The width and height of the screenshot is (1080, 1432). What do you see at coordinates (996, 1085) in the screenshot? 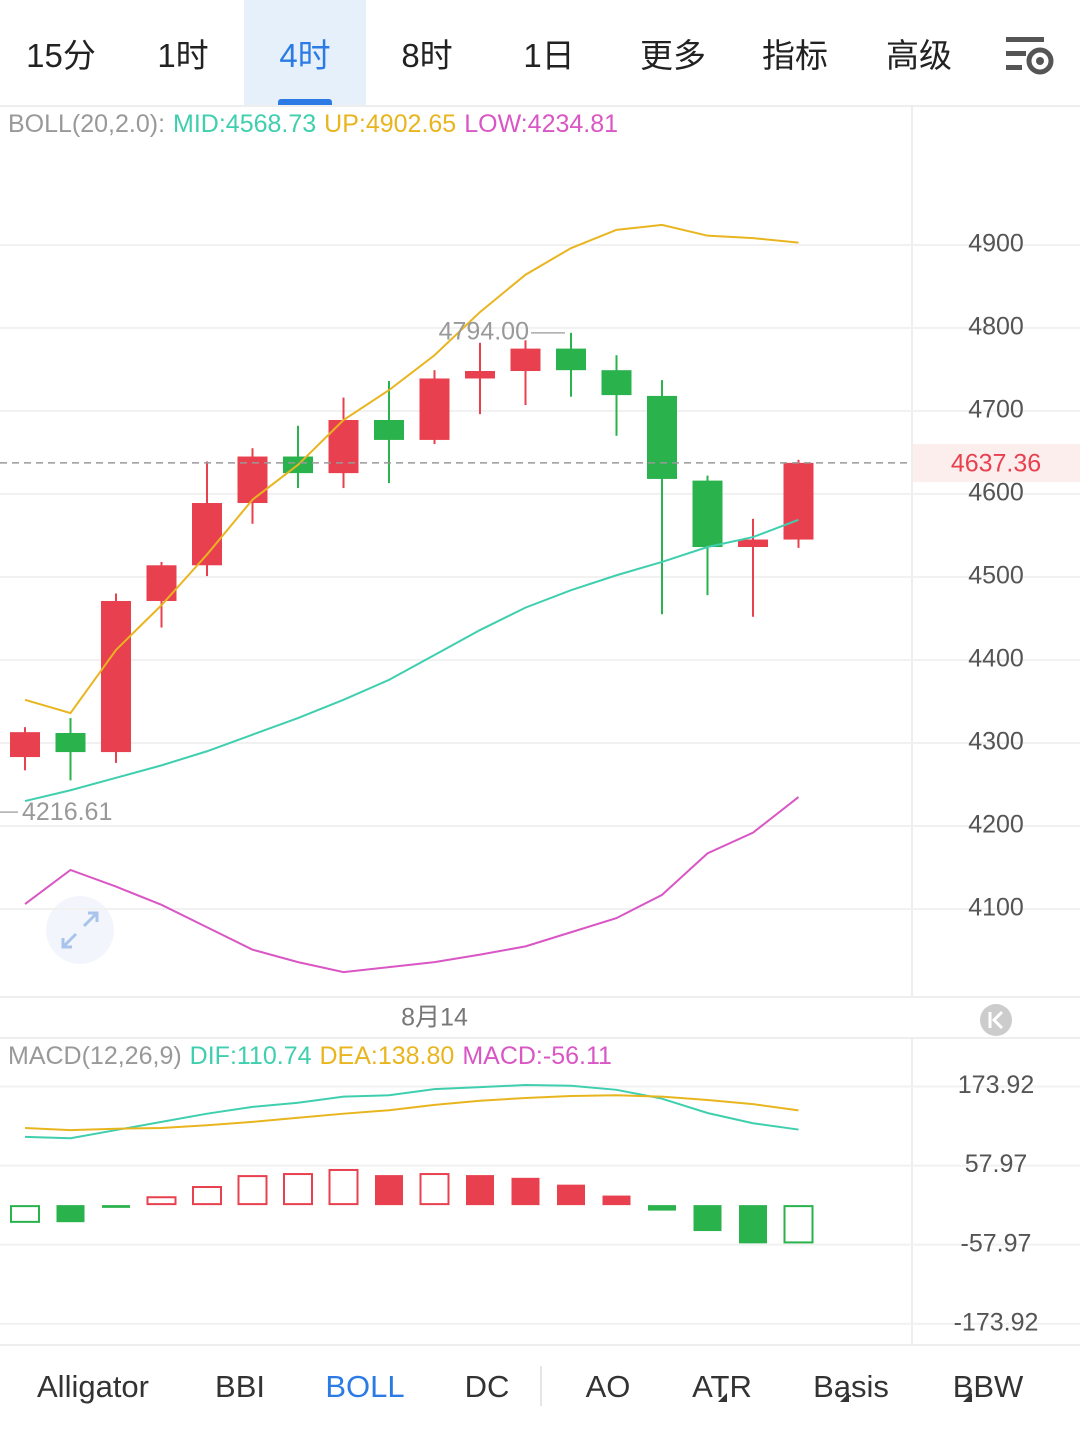
I see `y-tick-label: 173.92` at bounding box center [996, 1085].